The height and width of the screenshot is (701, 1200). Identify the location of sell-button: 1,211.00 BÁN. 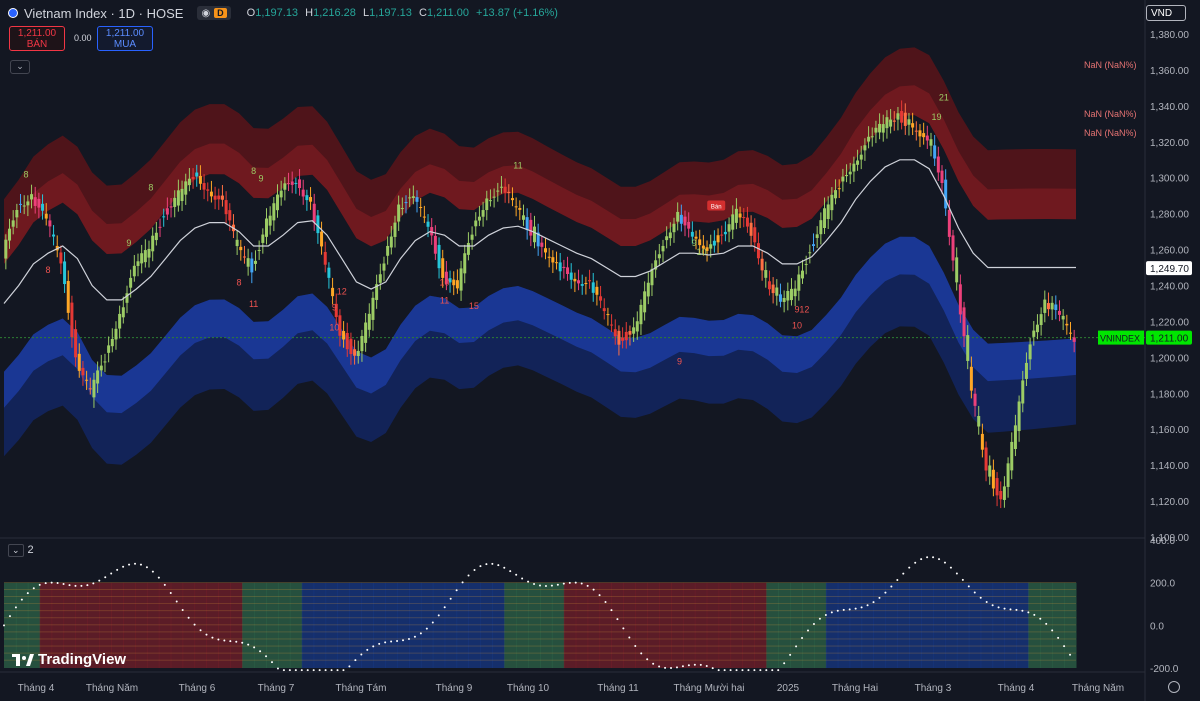
(37, 38).